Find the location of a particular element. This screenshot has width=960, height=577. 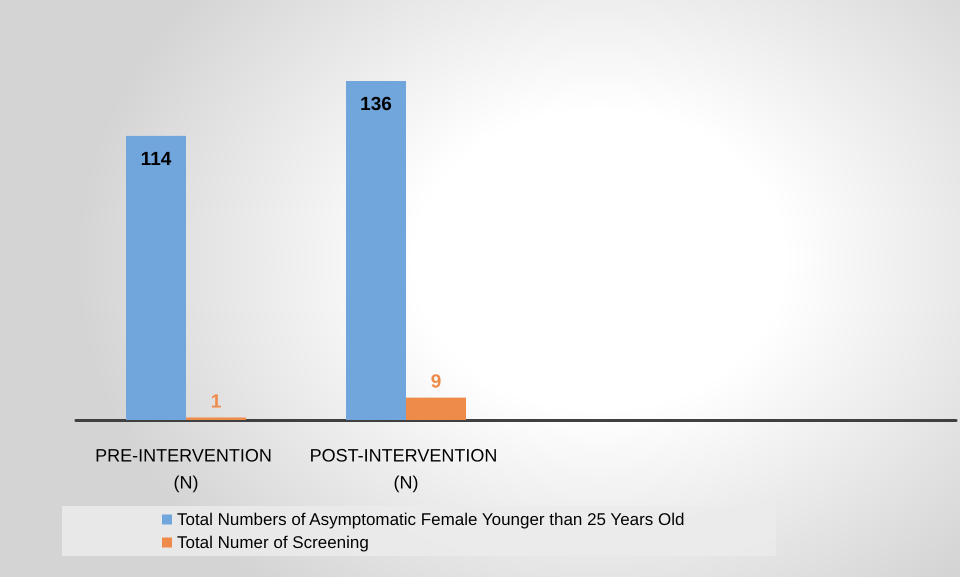

x-tick-label: PRE-INTERVENTION (N) is located at coordinates (186, 469).